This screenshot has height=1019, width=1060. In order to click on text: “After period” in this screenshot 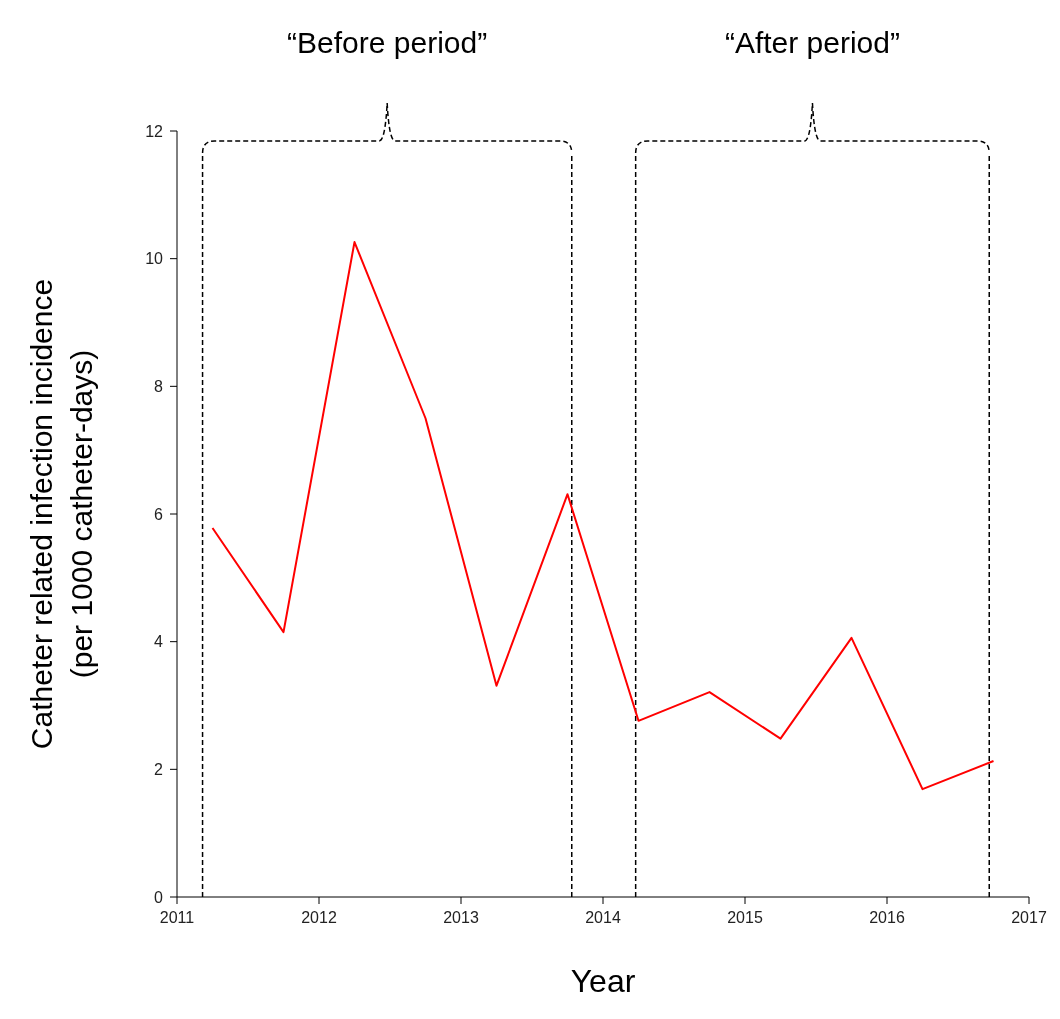, I will do `click(812, 42)`.